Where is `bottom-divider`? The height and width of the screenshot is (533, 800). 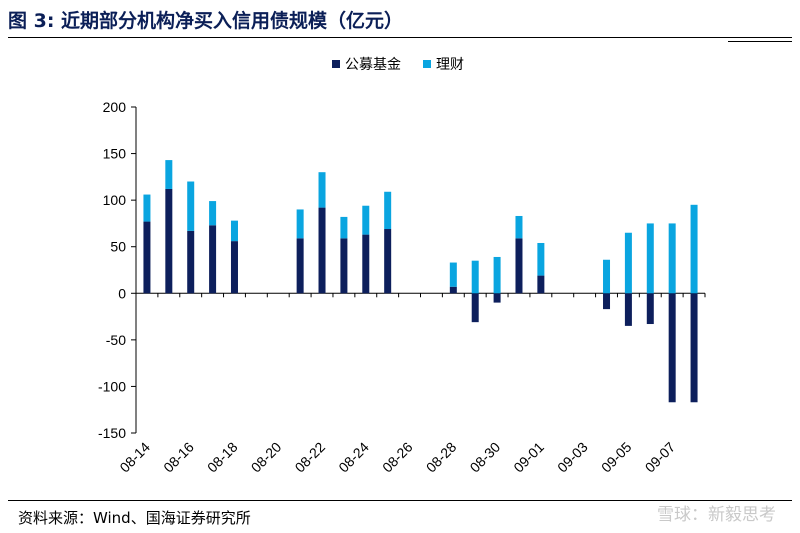
bottom-divider is located at coordinates (400, 500).